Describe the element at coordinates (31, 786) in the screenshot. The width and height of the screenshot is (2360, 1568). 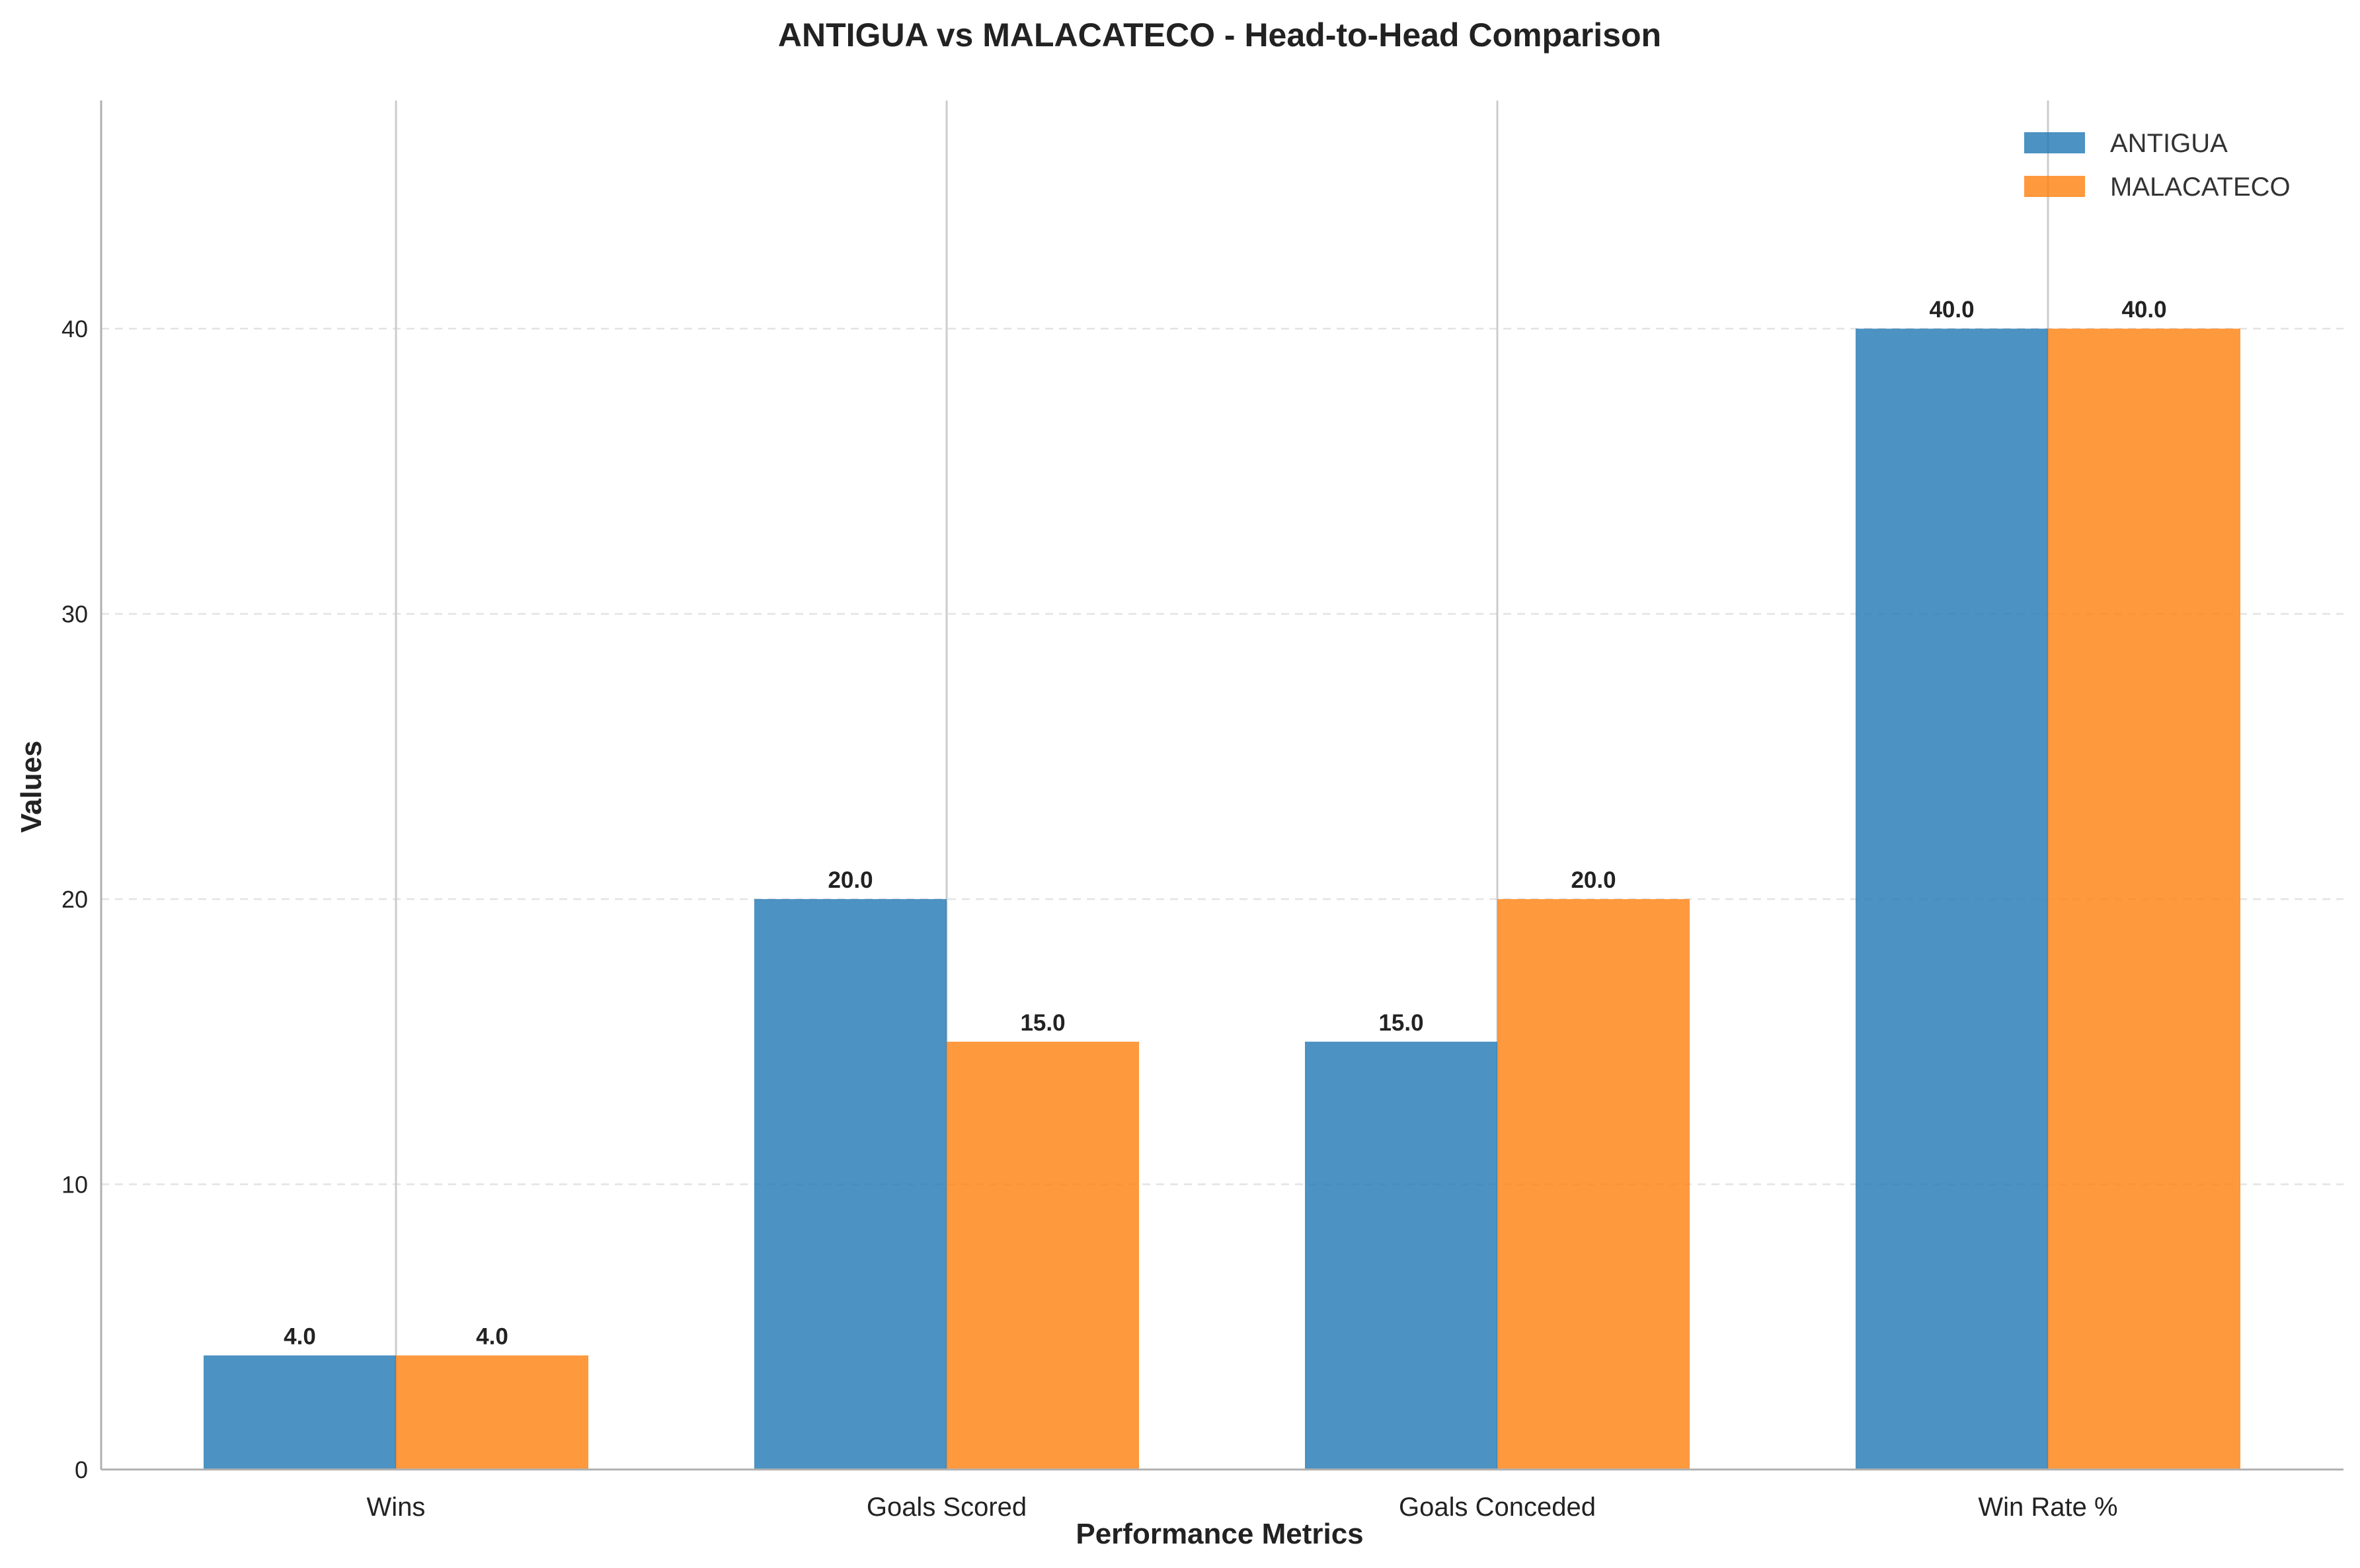
I see `y-axis-label: Values` at that location.